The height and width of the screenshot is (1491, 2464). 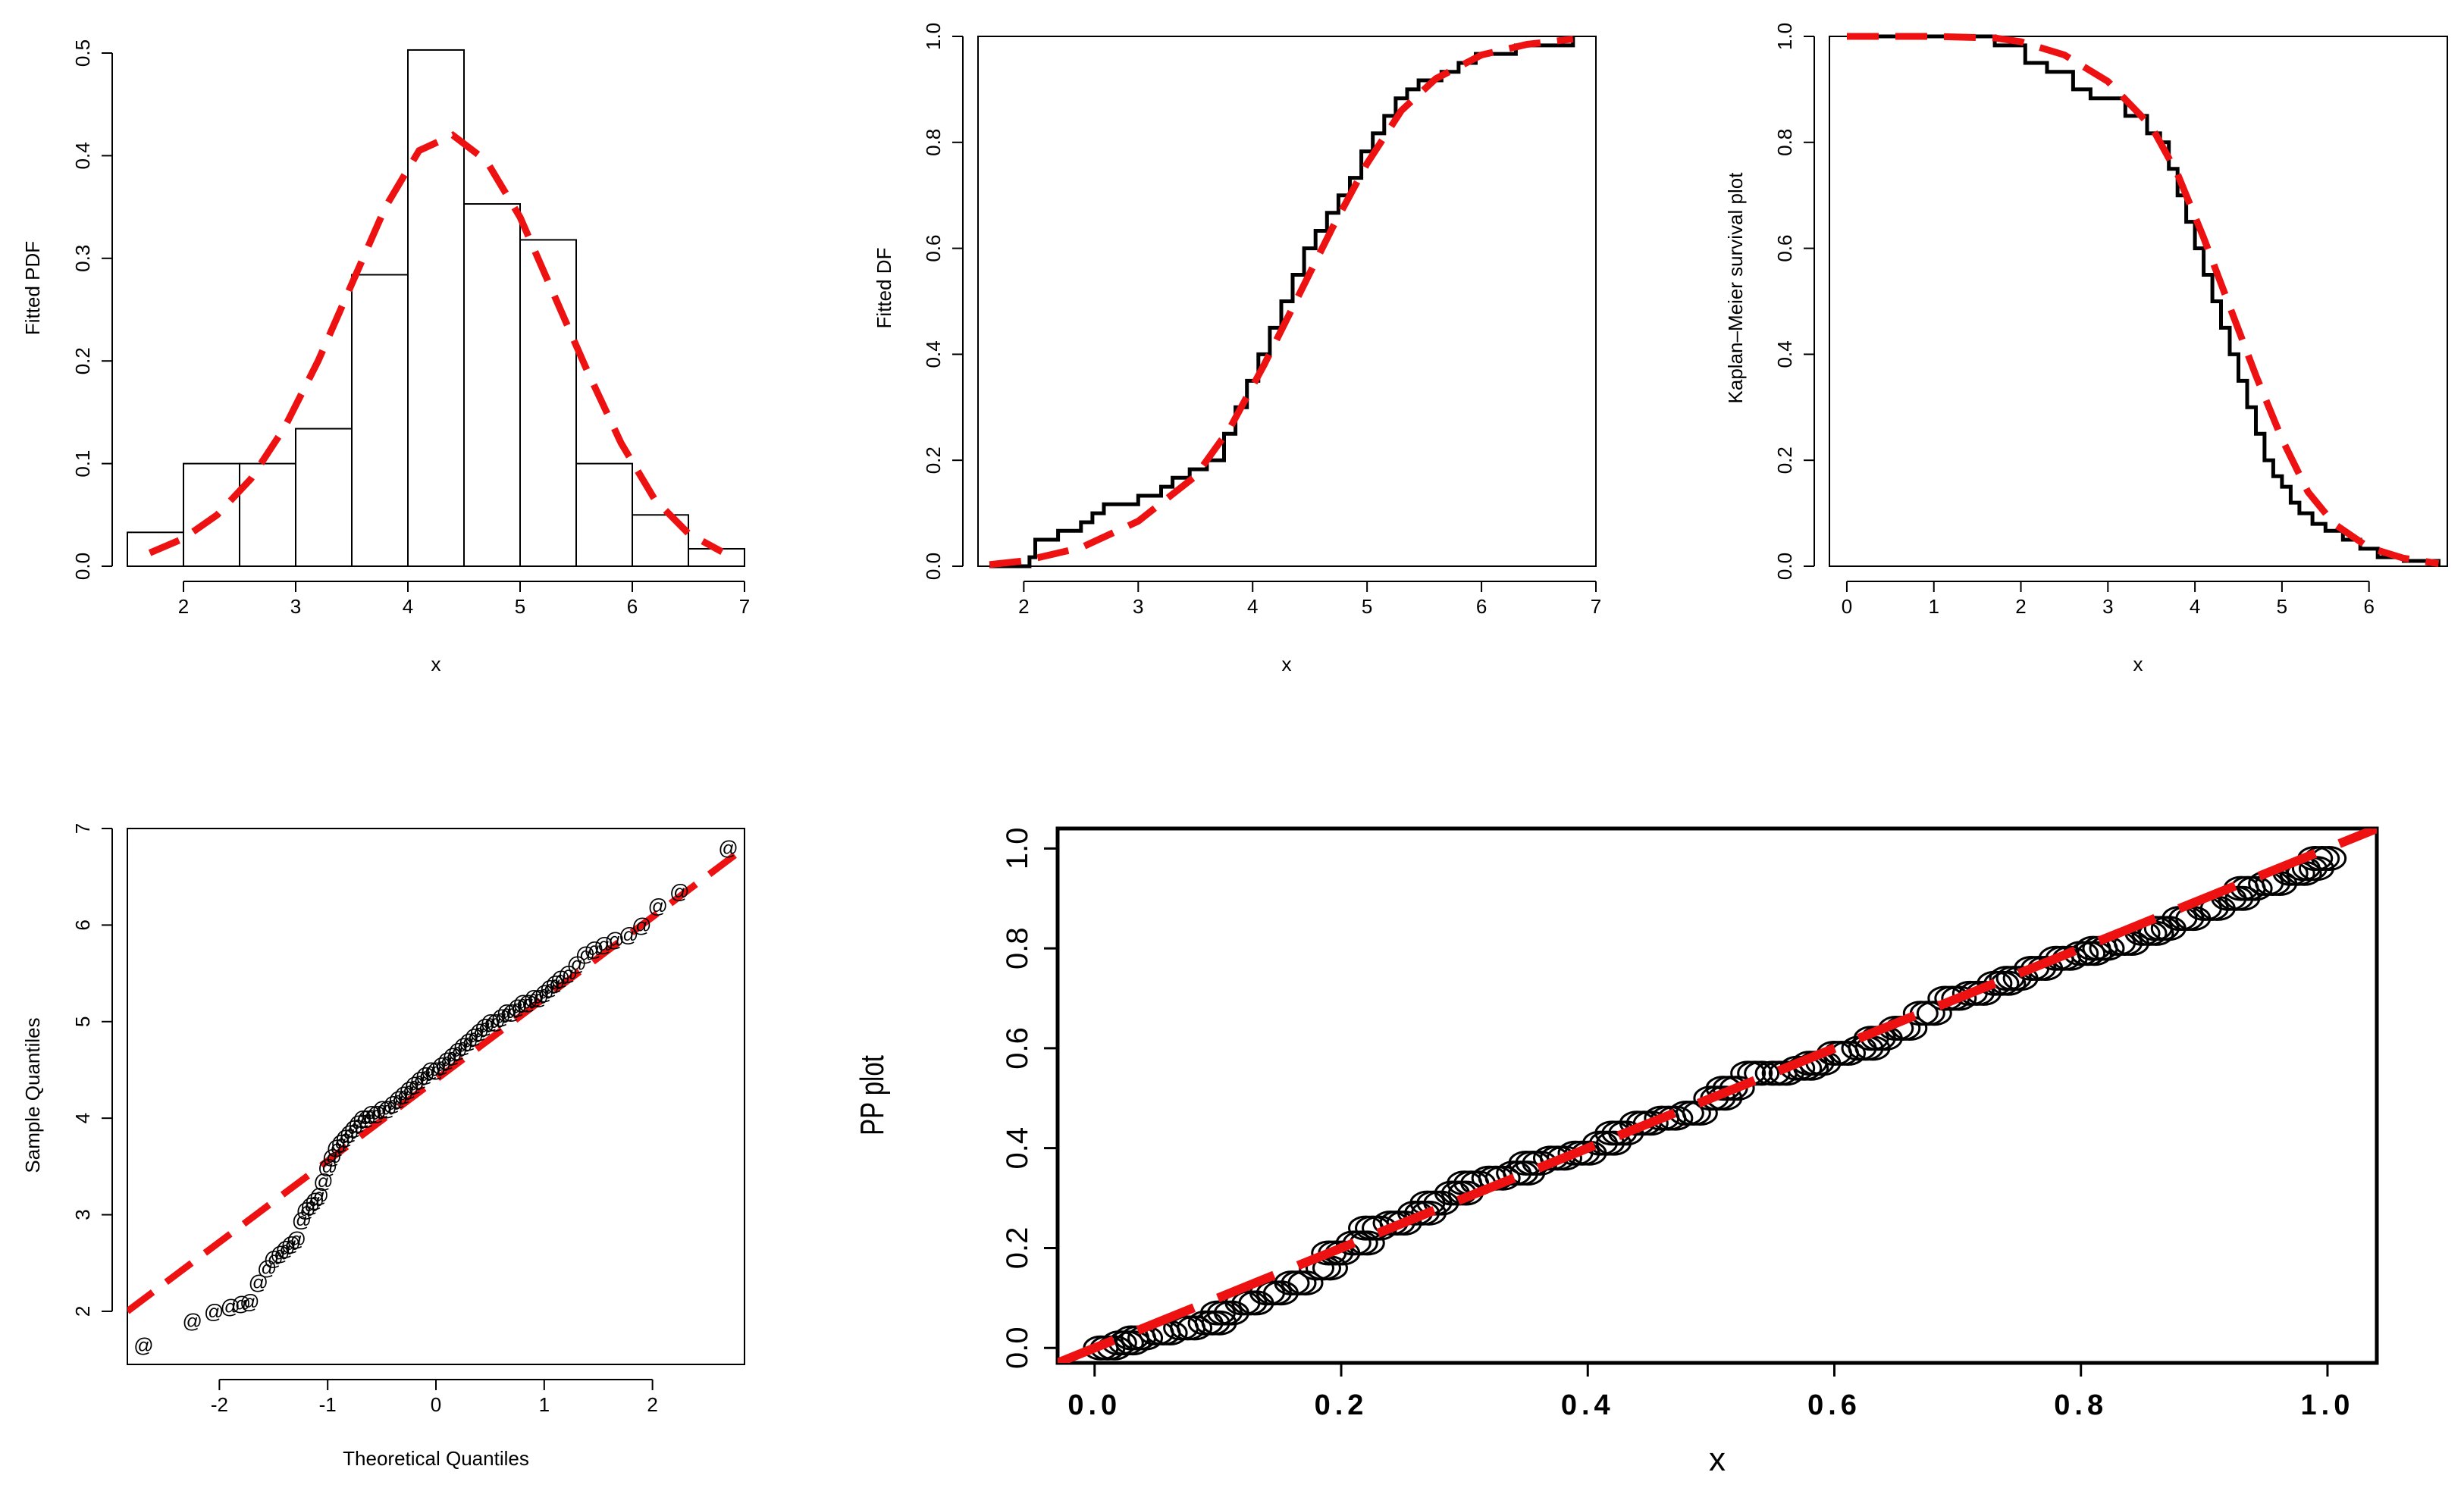 What do you see at coordinates (295, 606) in the screenshot?
I see `pdf-x-tick-label: 3` at bounding box center [295, 606].